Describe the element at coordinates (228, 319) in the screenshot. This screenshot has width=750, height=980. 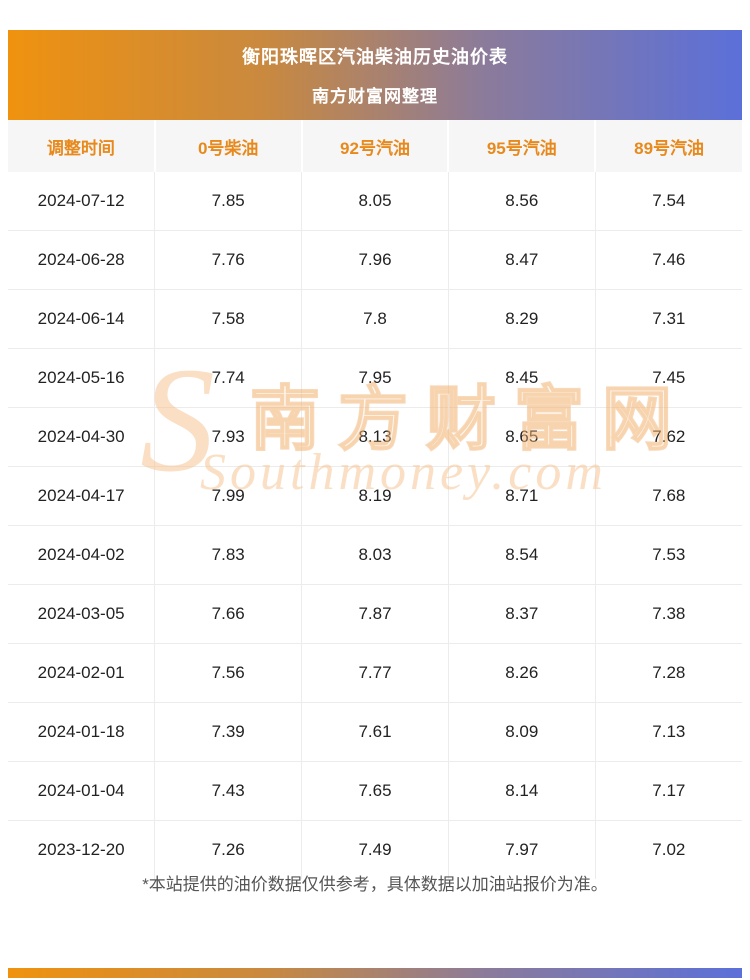
I see `price-cell: 7.58` at that location.